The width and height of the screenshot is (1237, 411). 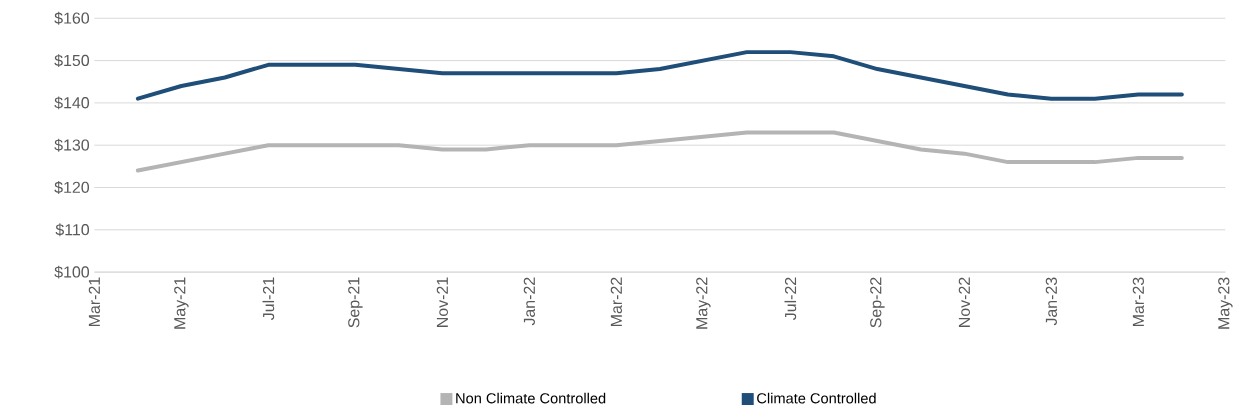 I want to click on y-tick-label: $100, so click(x=72, y=272).